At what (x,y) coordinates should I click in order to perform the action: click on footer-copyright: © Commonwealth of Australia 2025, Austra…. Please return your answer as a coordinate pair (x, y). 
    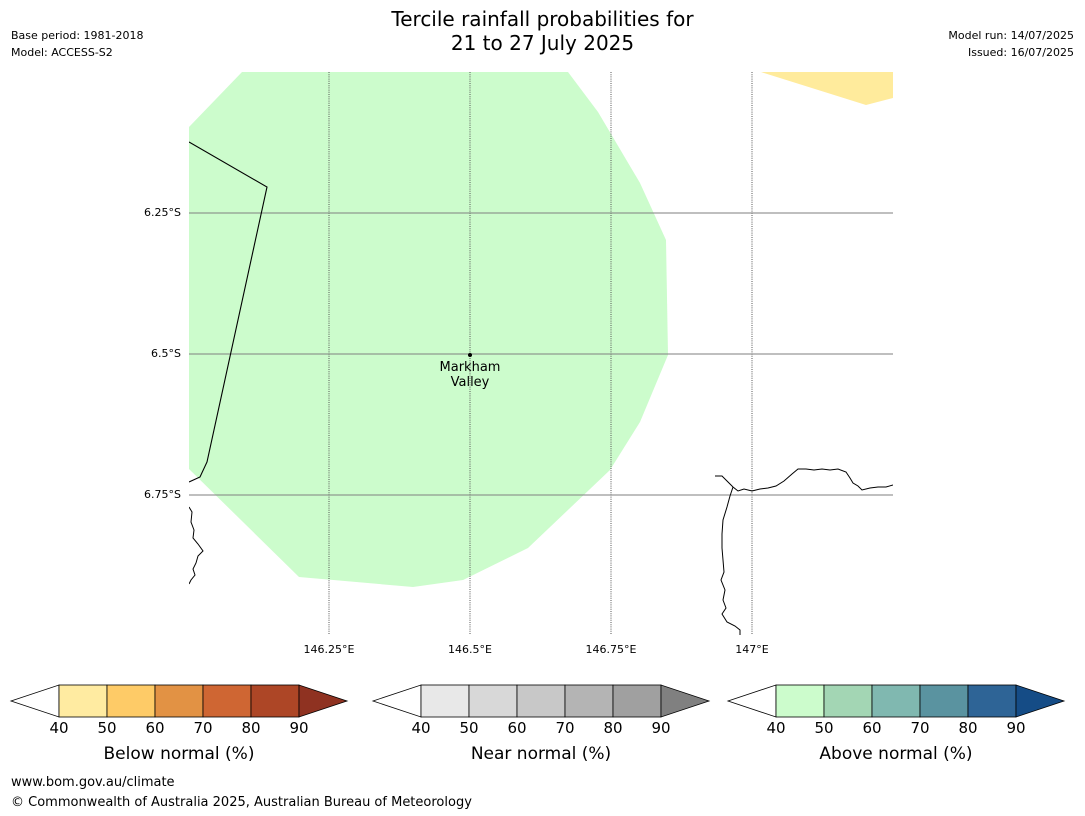
    Looking at the image, I should click on (241, 802).